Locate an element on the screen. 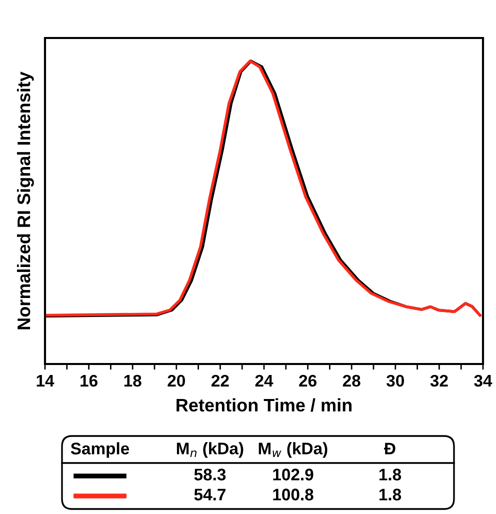  text: 100.8 is located at coordinates (293, 494).